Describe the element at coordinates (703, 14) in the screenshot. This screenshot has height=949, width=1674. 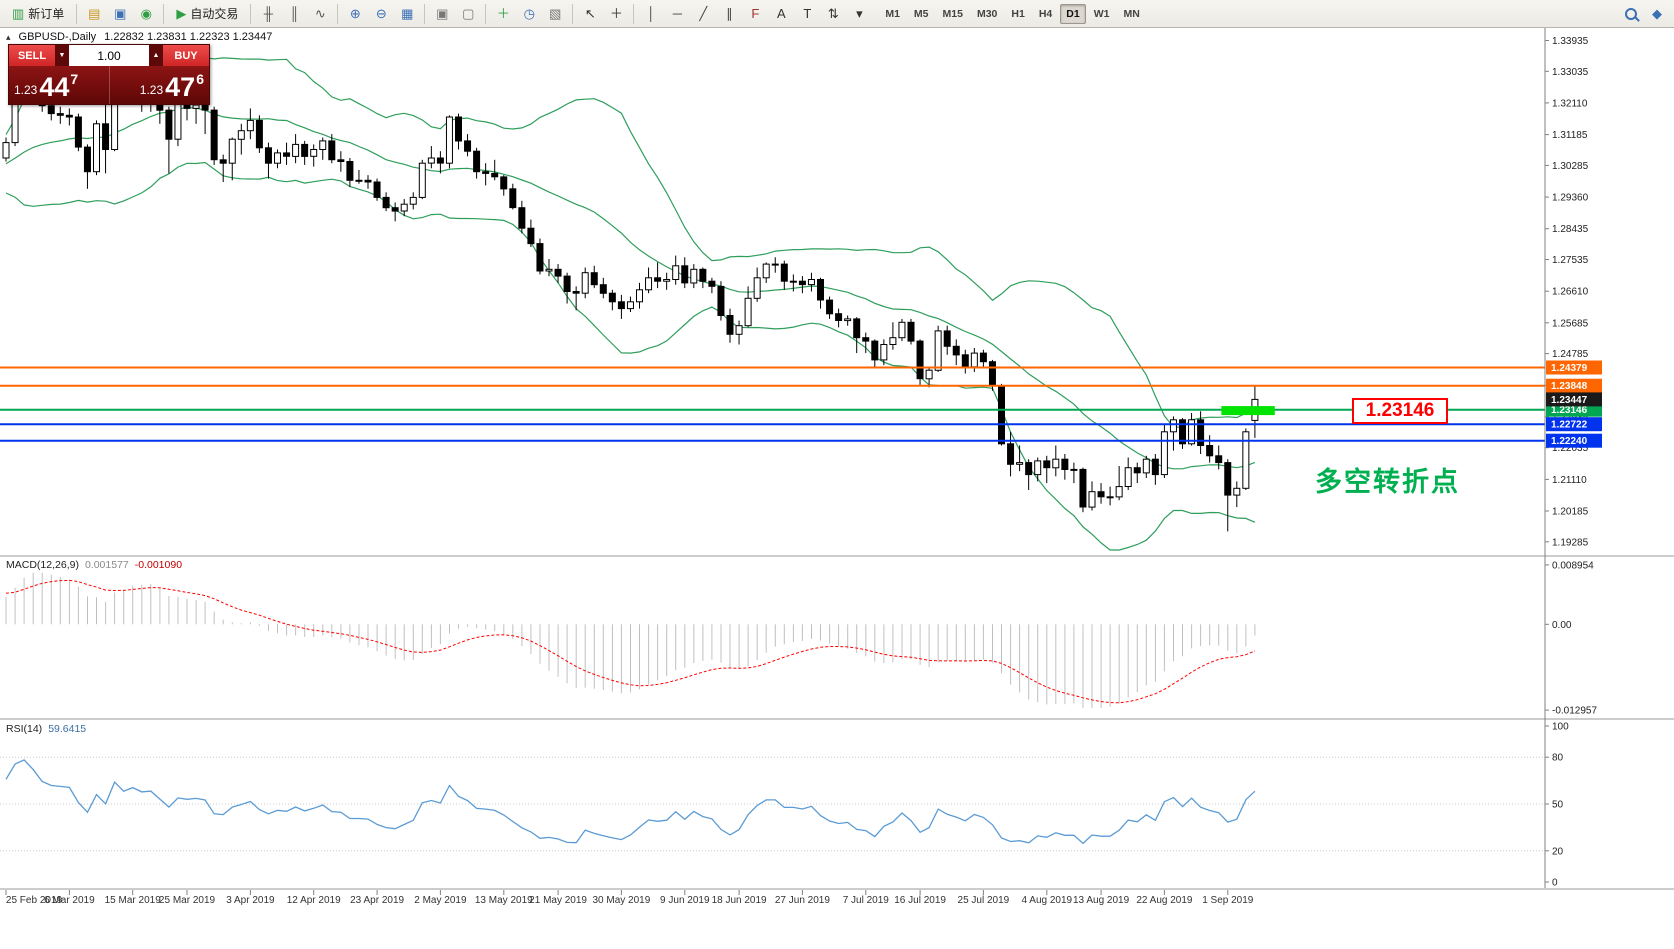
I see `trendline-icon: ╱` at that location.